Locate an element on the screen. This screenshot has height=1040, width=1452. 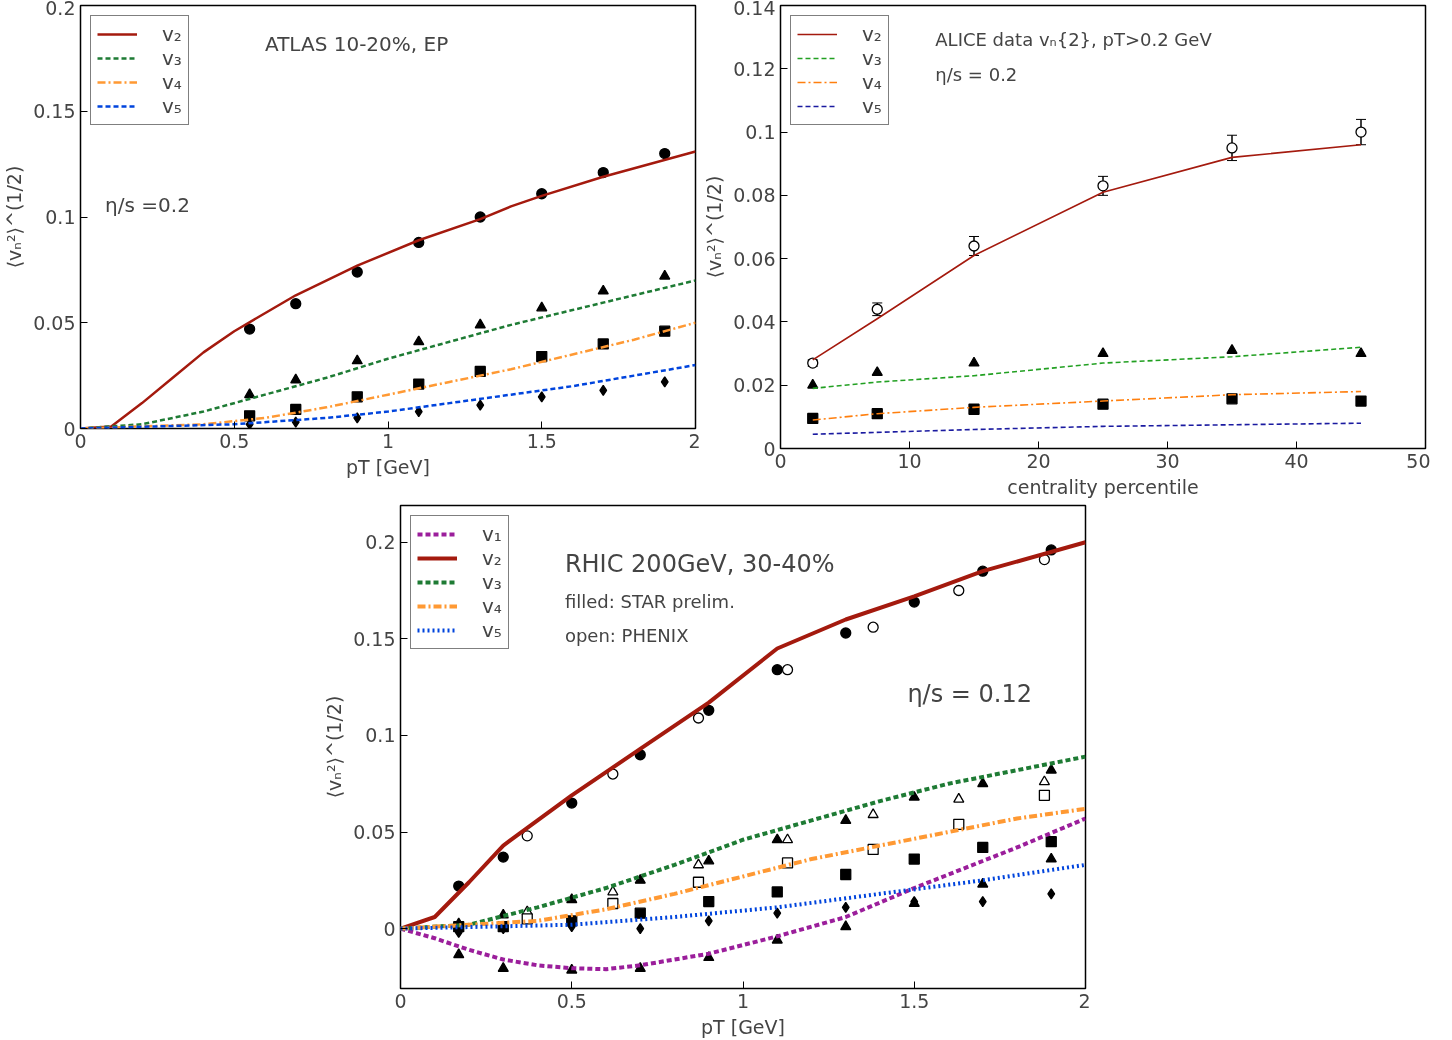
x-tick-label: 1 is located at coordinates (743, 1000).